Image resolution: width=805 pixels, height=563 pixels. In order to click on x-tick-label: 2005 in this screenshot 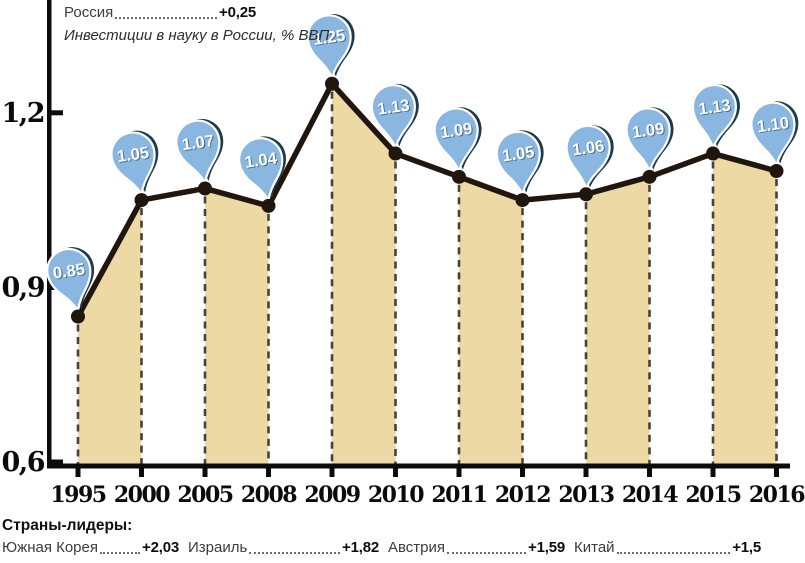, I will do `click(204, 495)`.